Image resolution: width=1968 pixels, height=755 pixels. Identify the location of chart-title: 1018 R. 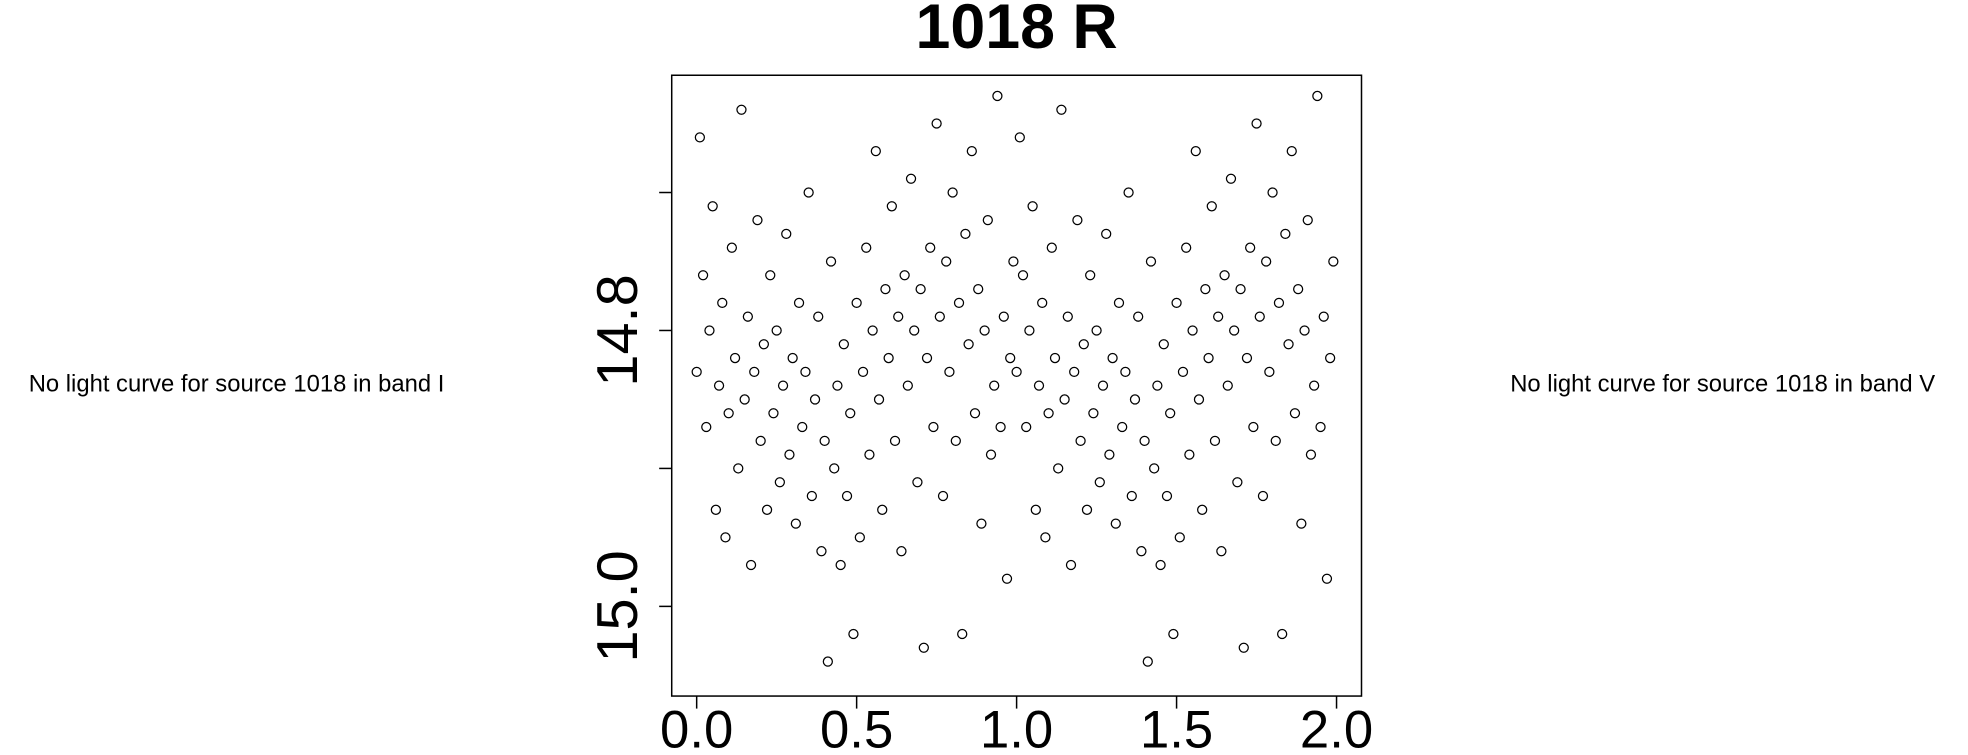
(1017, 31).